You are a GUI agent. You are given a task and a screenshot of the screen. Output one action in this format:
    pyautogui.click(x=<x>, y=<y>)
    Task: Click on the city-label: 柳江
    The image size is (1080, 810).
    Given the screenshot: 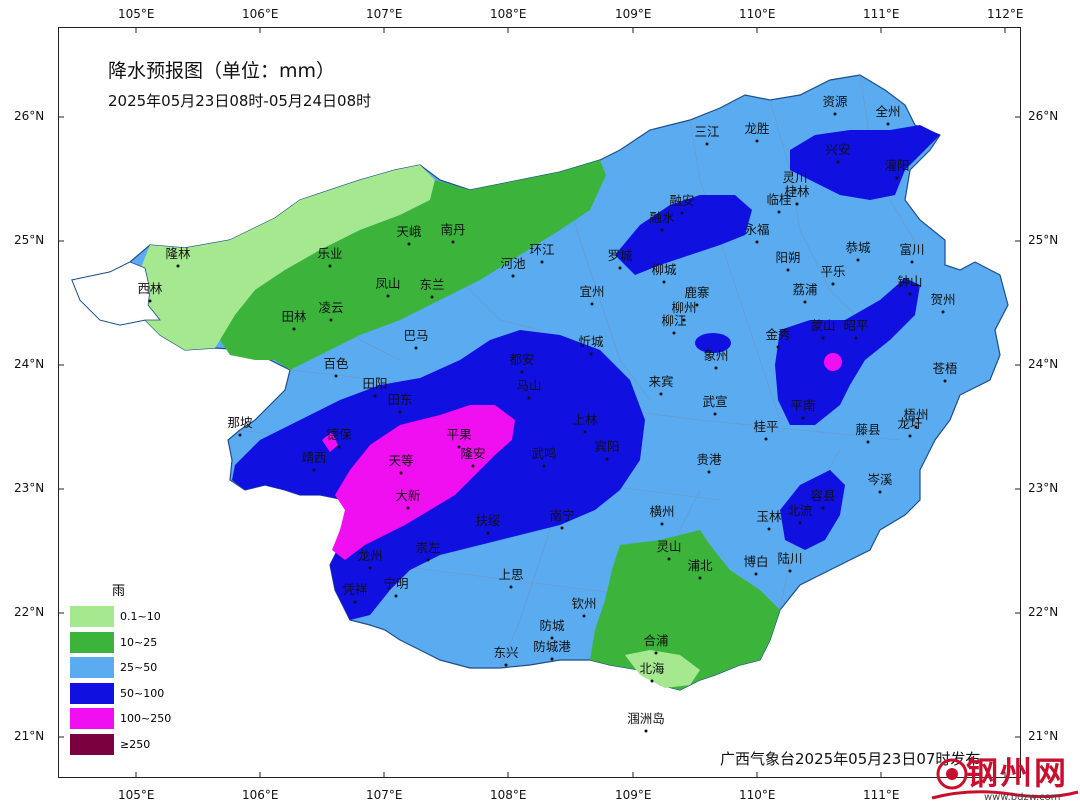 What is the action you would take?
    pyautogui.click(x=674, y=320)
    